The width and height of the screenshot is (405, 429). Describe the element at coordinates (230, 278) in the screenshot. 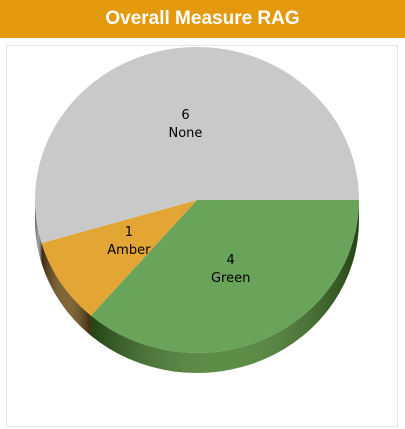

I see `slice-category-label: Green` at that location.